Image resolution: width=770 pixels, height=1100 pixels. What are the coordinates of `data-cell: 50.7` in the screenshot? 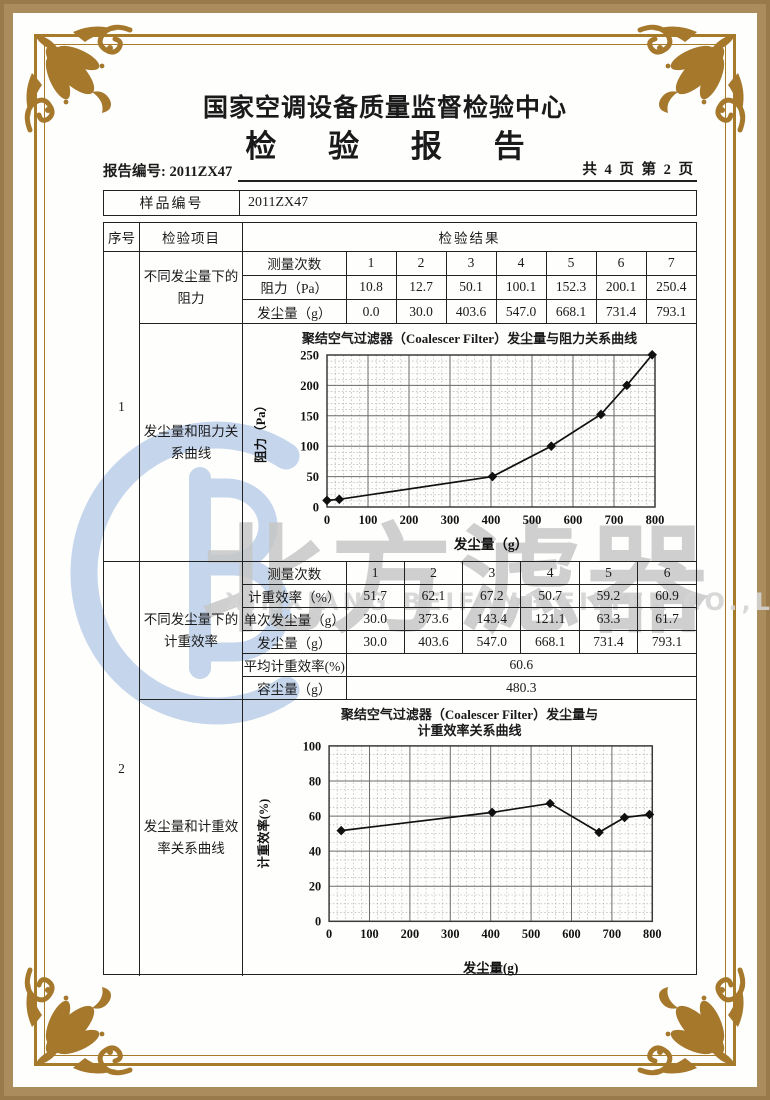 It's located at (550, 595).